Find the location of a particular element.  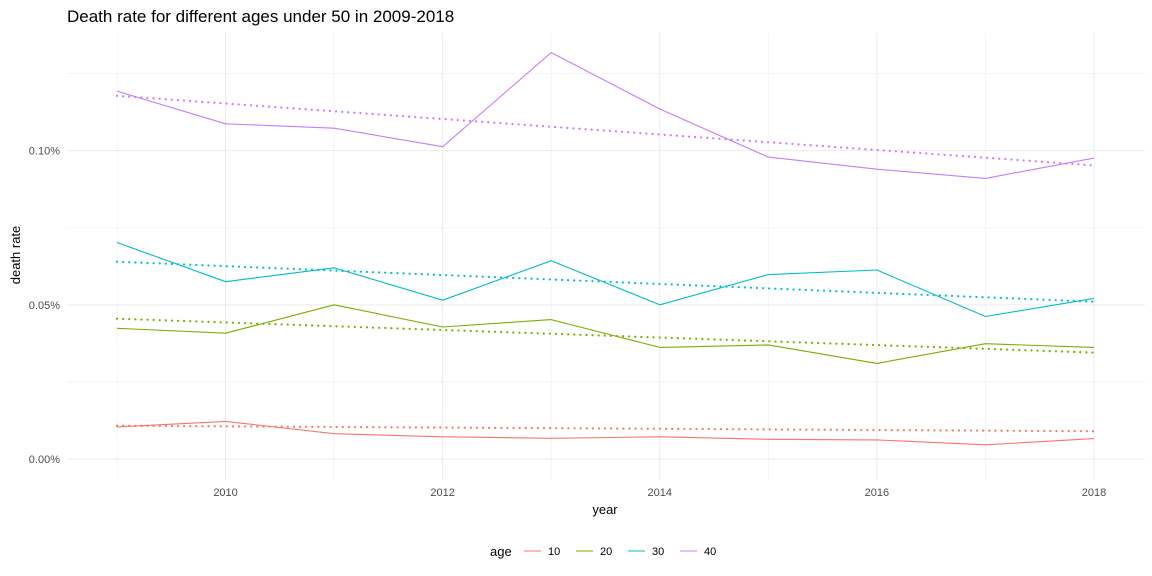

legend-label-age-30: 30 is located at coordinates (658, 552).